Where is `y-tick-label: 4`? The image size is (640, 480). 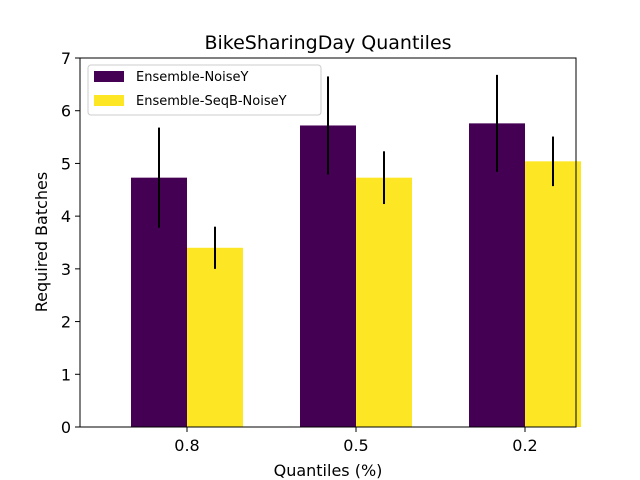
y-tick-label: 4 is located at coordinates (66, 216).